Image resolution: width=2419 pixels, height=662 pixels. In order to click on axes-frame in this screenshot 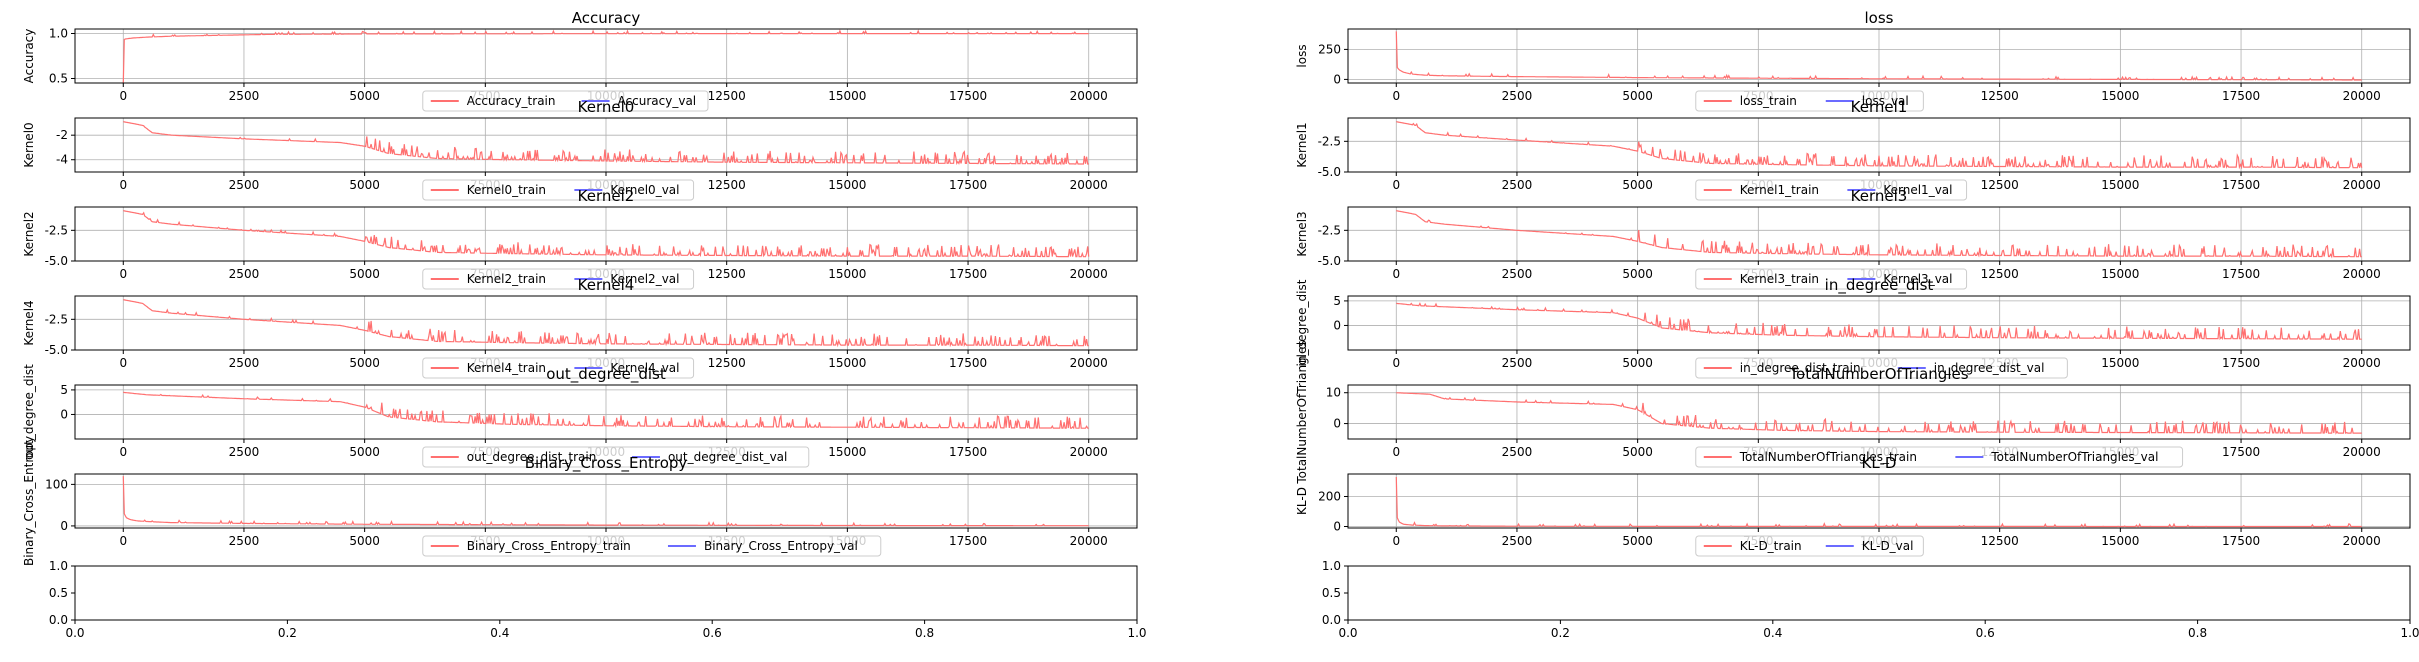, I will do `click(1879, 593)`.